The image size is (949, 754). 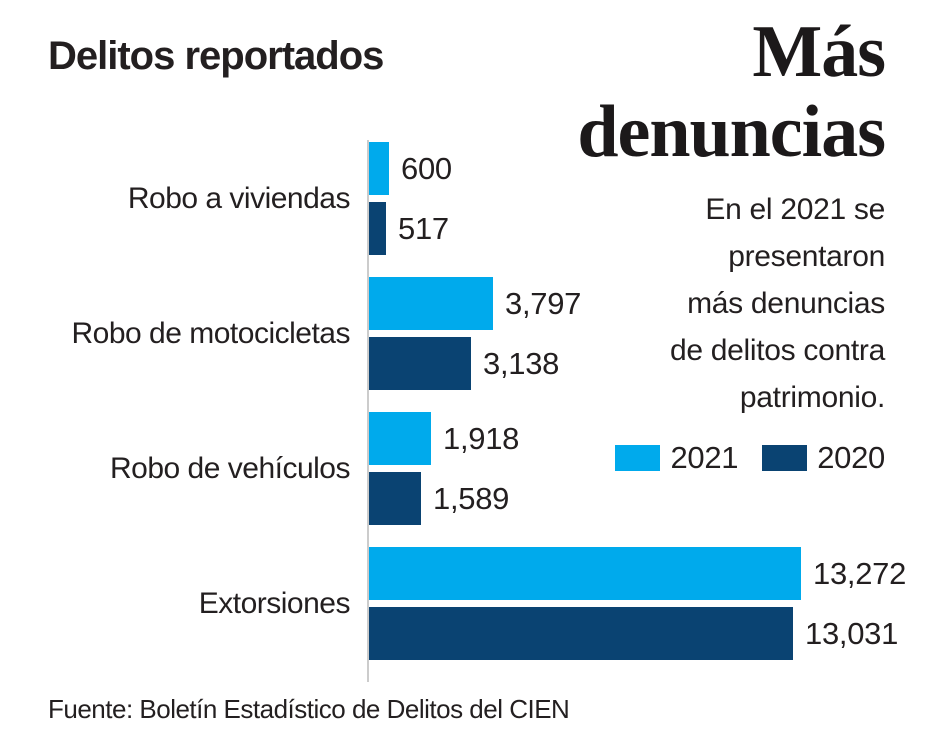 I want to click on value-label-2021-2: 3,797, so click(x=543, y=303).